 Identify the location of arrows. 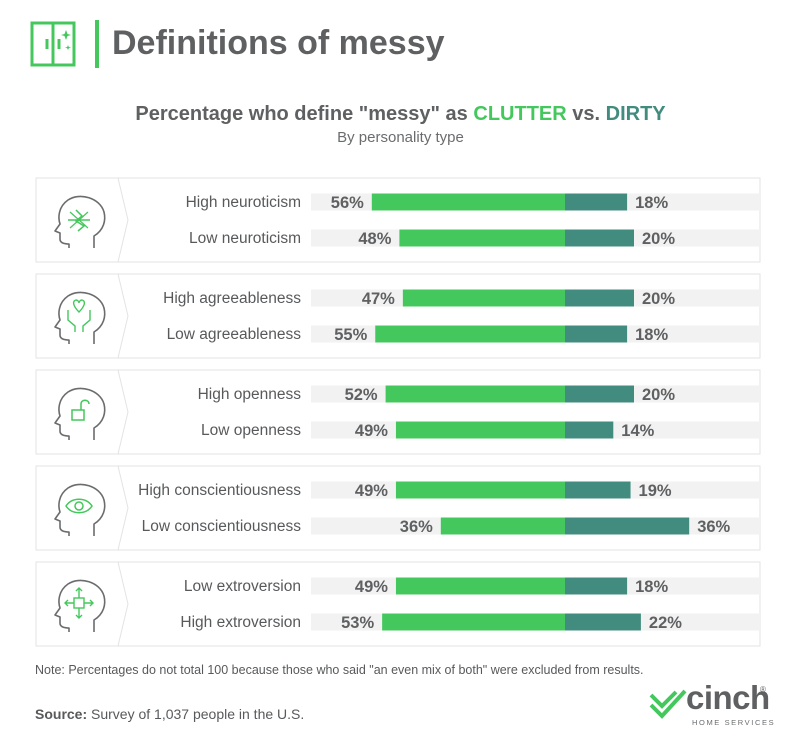
(79, 603).